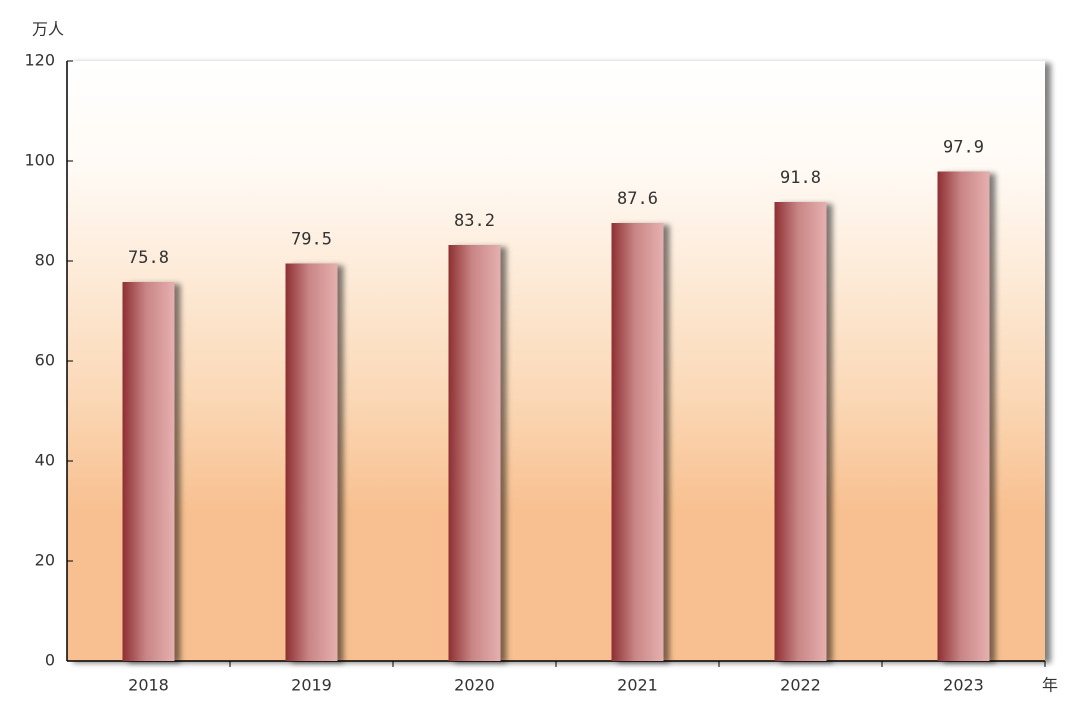 Image resolution: width=1080 pixels, height=708 pixels. What do you see at coordinates (1050, 685) in the screenshot?
I see `x-axis-label: 年` at bounding box center [1050, 685].